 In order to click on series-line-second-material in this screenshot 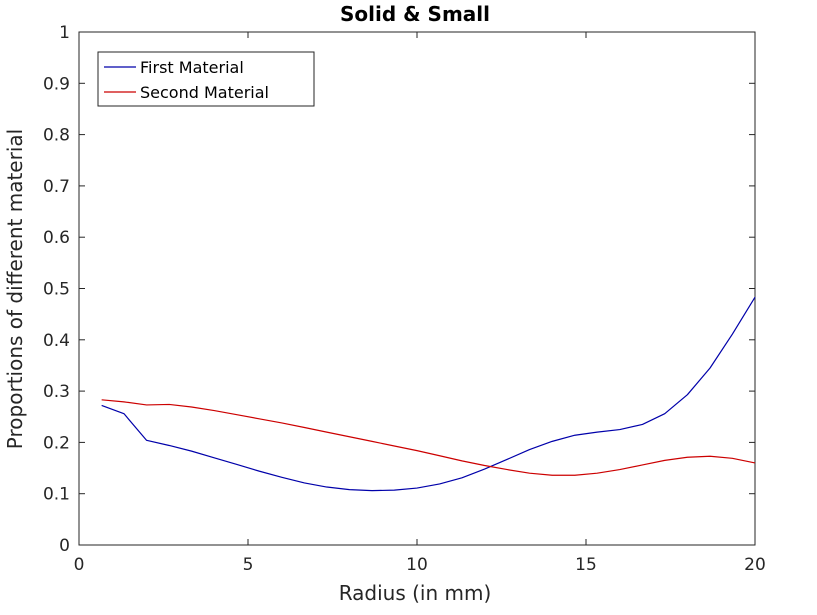, I will do `click(428, 437)`.